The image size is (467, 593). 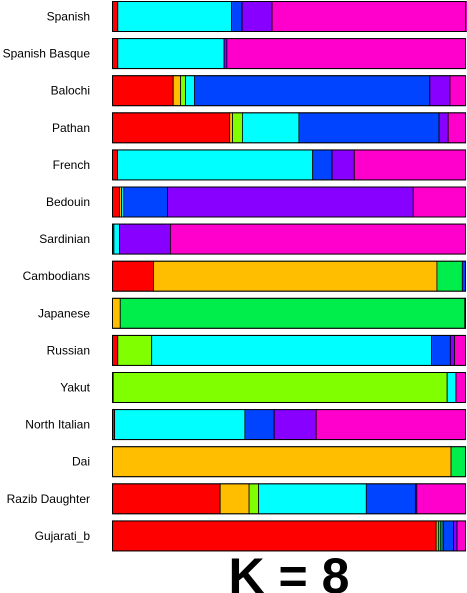 I want to click on category-label: Japanese, so click(x=64, y=313).